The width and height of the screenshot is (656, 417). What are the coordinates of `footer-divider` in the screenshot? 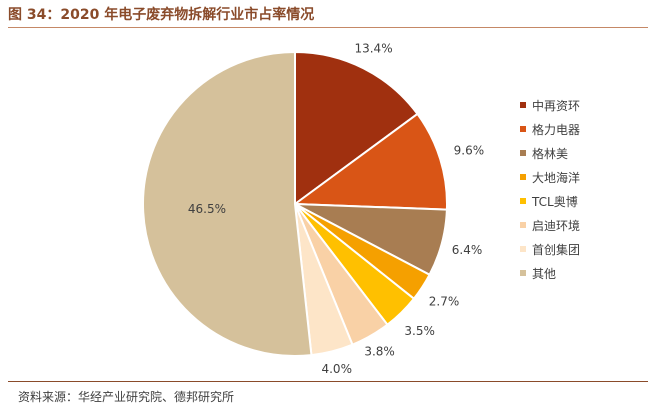 It's located at (328, 381).